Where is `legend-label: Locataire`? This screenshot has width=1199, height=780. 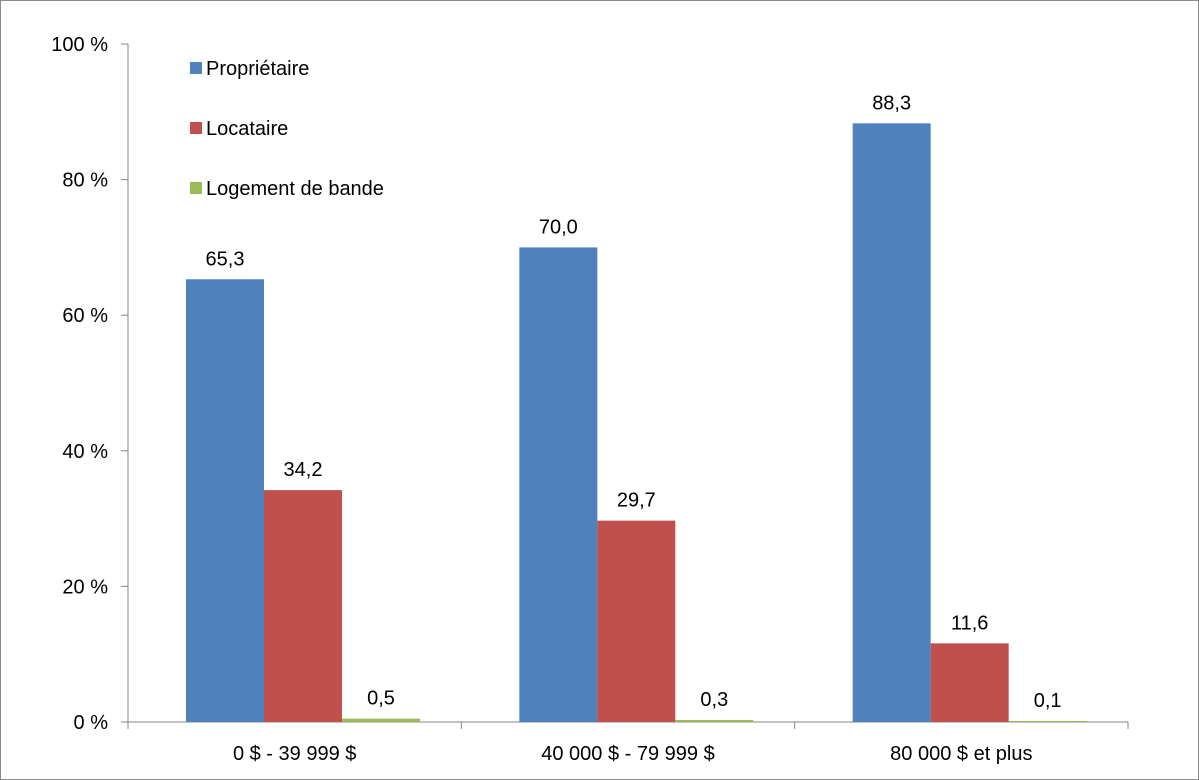
legend-label: Locataire is located at coordinates (247, 129).